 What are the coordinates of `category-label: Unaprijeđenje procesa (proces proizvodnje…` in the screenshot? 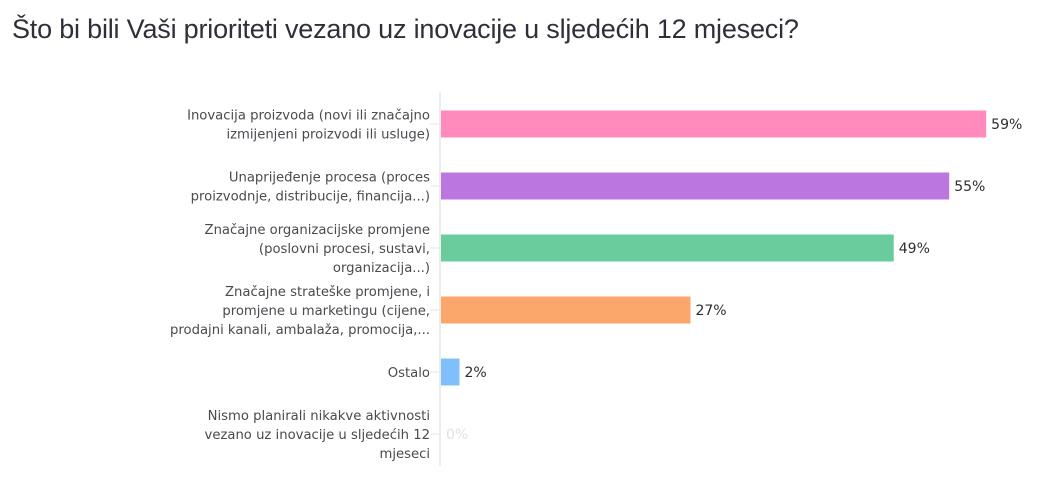 It's located at (310, 188).